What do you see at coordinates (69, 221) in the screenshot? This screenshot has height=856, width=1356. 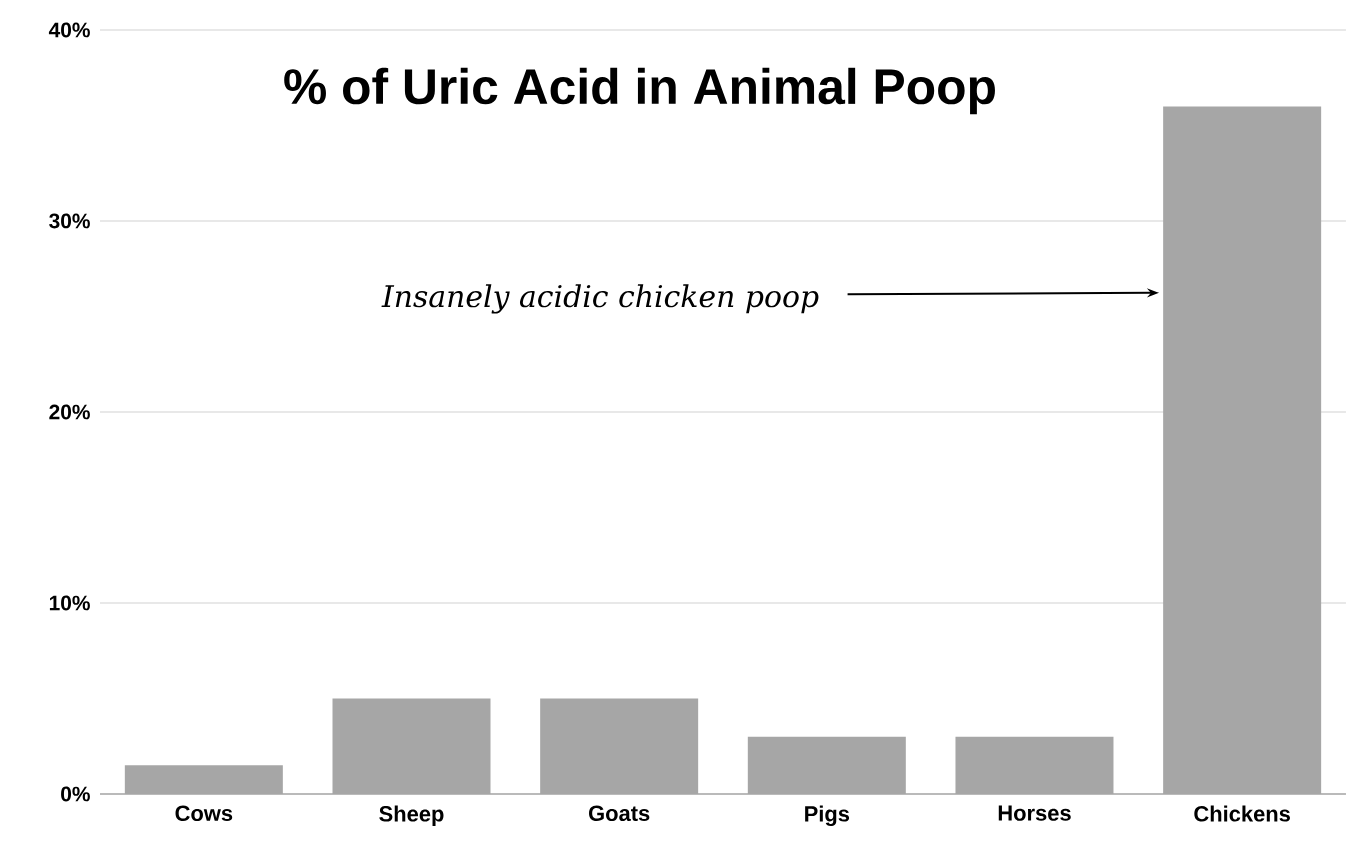 I see `y-tick-label: 30%` at bounding box center [69, 221].